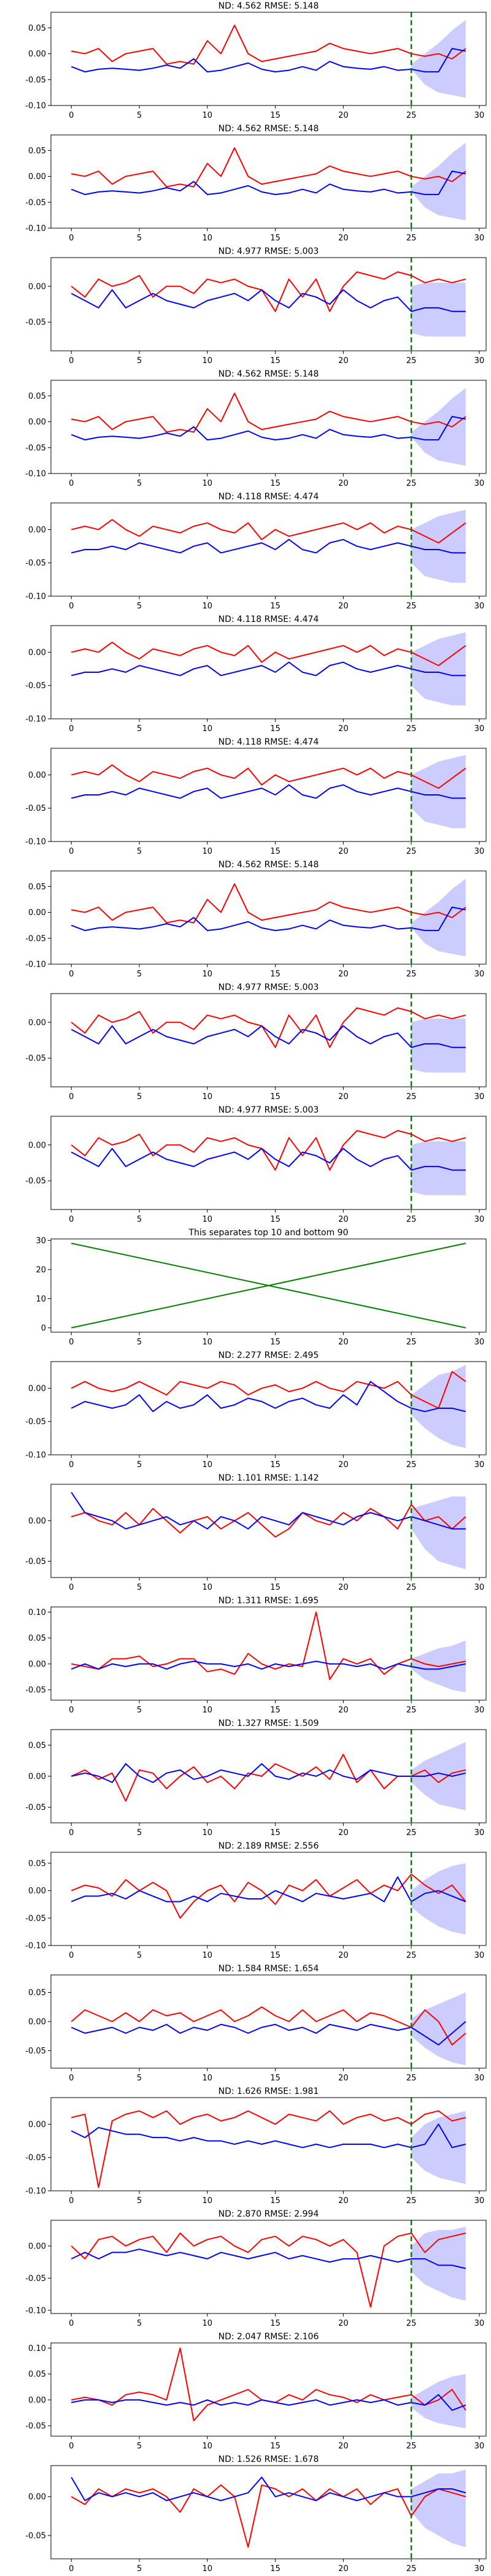  Describe the element at coordinates (268, 1846) in the screenshot. I see `panel-title: ND: 2.189 RMSE: 2.556` at that location.